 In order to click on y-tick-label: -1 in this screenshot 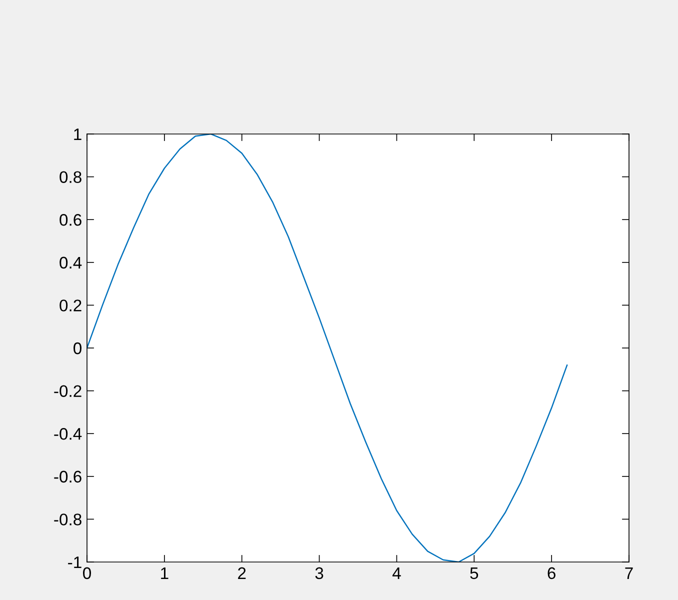, I will do `click(75, 562)`.